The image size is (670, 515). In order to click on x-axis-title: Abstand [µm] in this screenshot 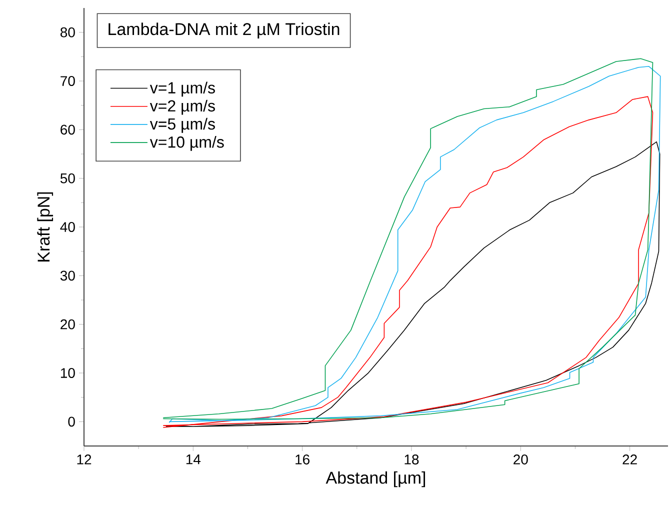, I will do `click(376, 479)`.